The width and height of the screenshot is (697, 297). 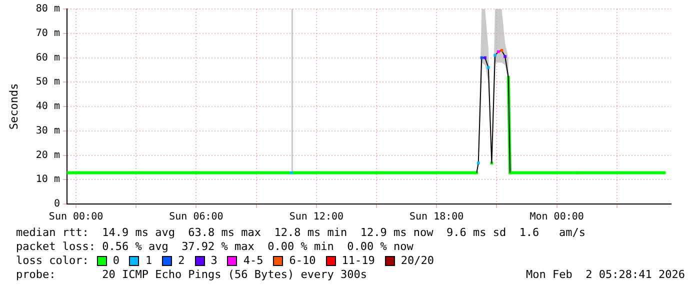 I want to click on y-tick-label: 50 m, so click(x=48, y=82).